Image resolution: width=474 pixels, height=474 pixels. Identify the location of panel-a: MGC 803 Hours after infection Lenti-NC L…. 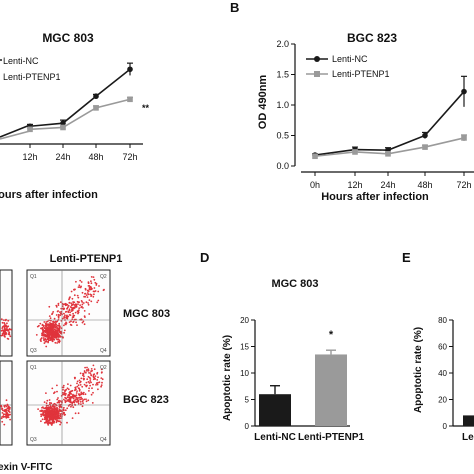
(75, 116).